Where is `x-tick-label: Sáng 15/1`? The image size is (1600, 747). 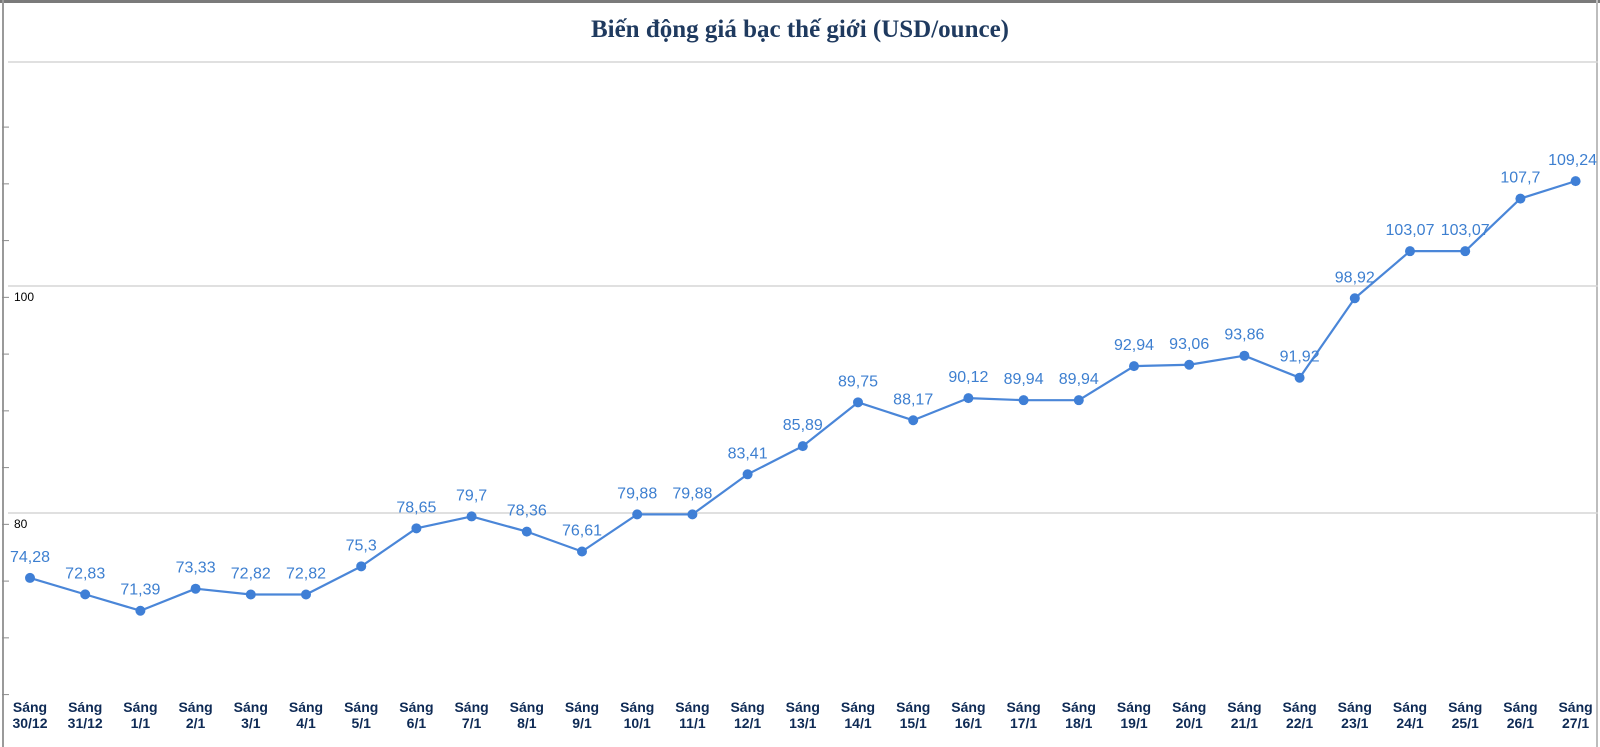
x-tick-label: Sáng 15/1 is located at coordinates (913, 715).